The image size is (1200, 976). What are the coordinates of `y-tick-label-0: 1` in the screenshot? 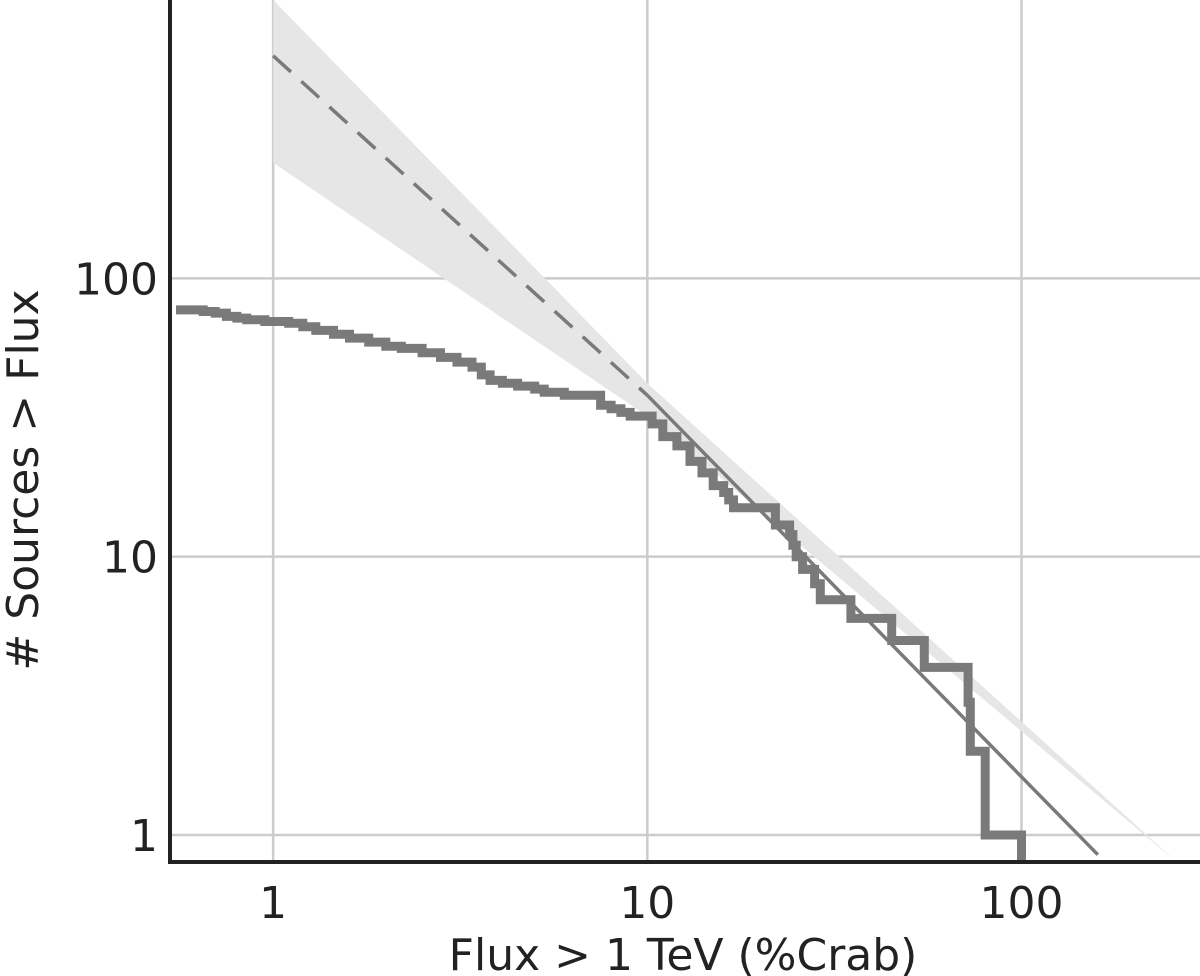 It's located at (144, 836).